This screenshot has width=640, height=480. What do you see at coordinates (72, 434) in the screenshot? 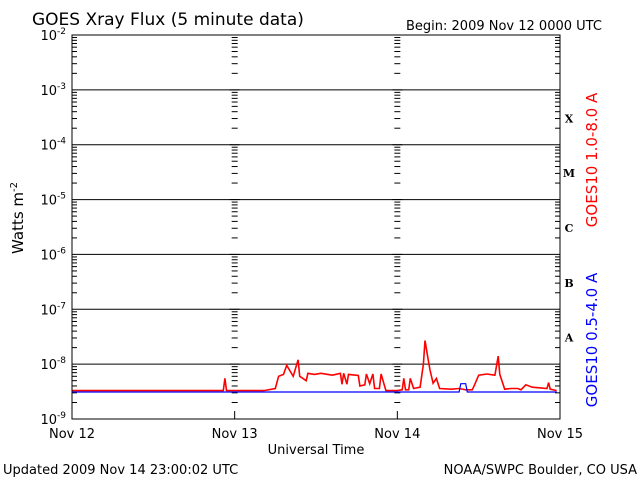
I see `x-tick-label: Nov 12` at bounding box center [72, 434].